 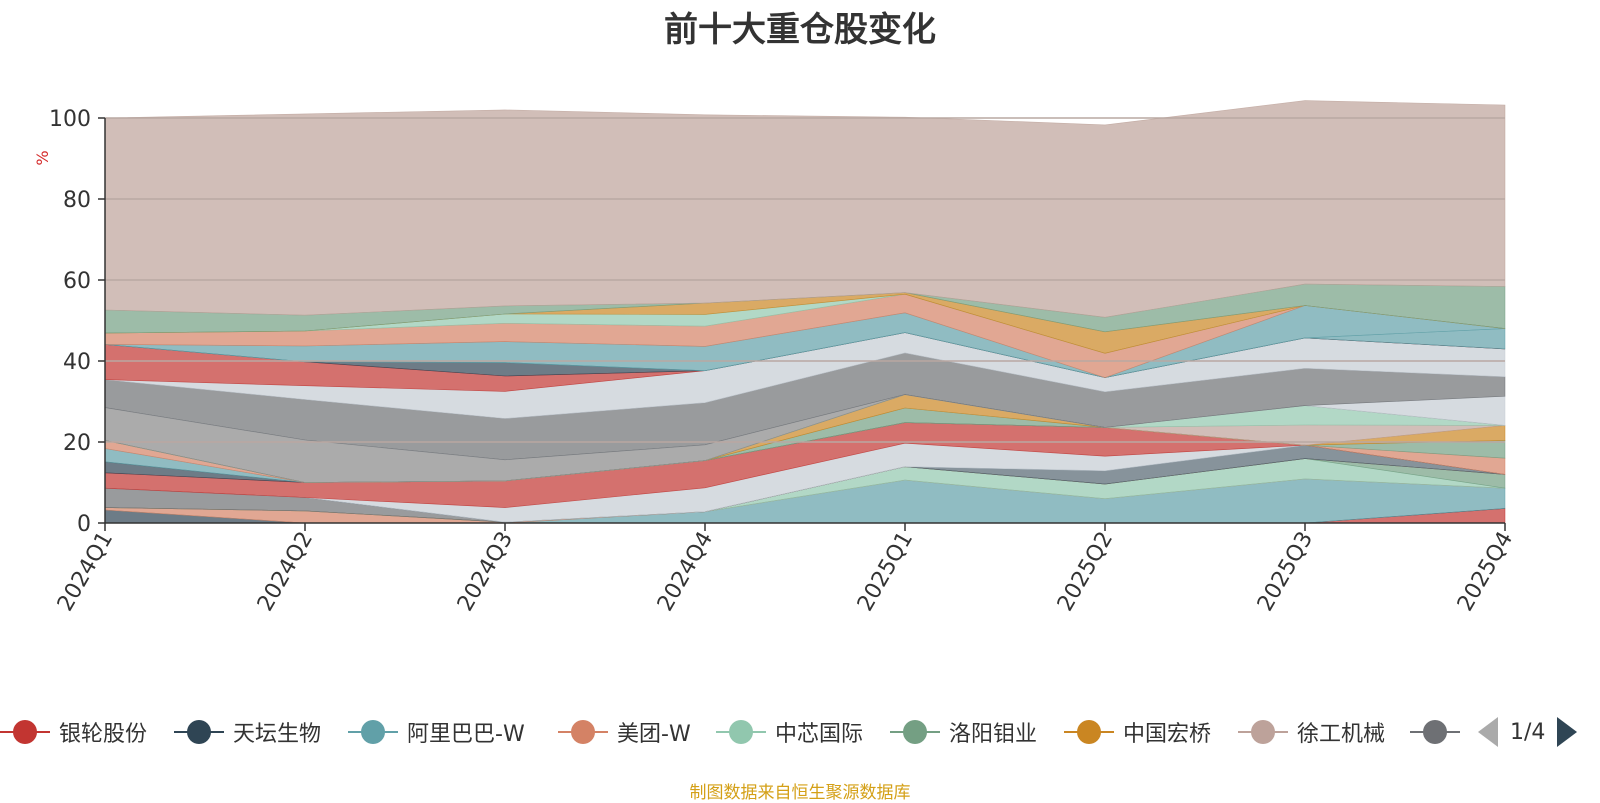 What do you see at coordinates (77, 362) in the screenshot?
I see `y-tick-label: 40` at bounding box center [77, 362].